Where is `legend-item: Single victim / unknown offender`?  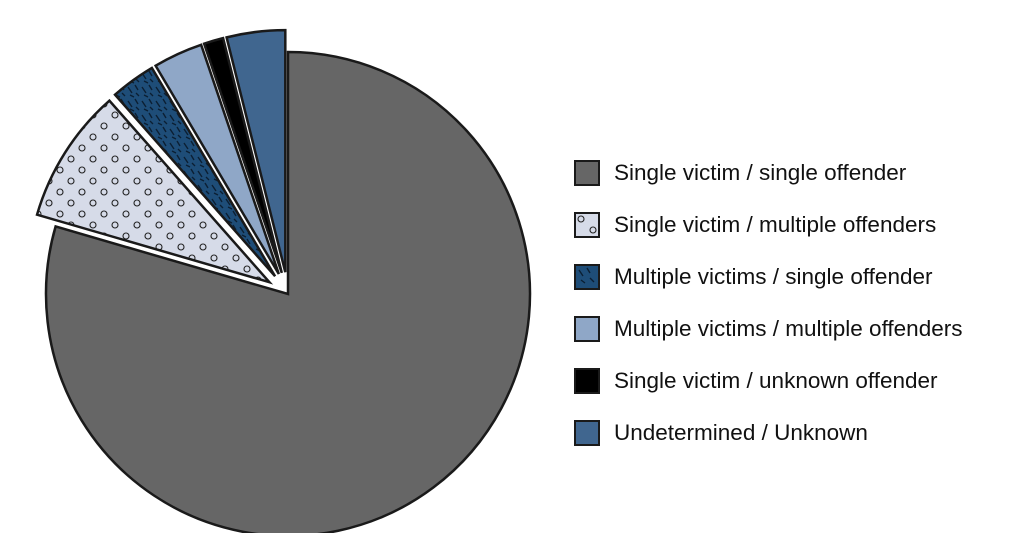
legend-item: Single victim / unknown offender is located at coordinates (796, 381).